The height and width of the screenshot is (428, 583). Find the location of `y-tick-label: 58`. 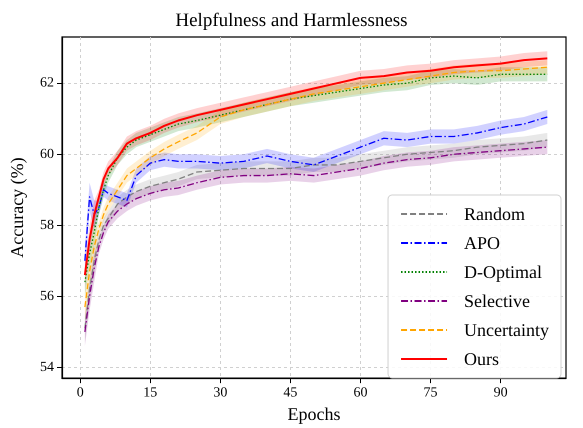

y-tick-label: 58 is located at coordinates (47, 225).